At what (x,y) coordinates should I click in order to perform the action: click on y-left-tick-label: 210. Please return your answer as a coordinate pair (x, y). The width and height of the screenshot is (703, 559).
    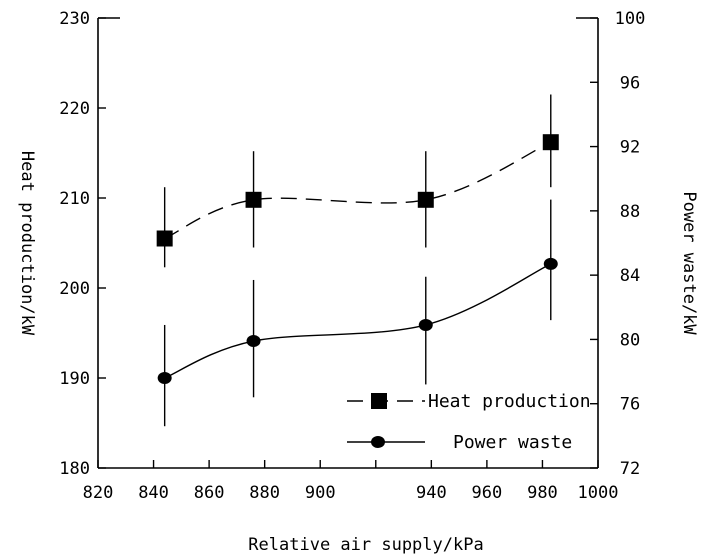
    Looking at the image, I should click on (74, 199).